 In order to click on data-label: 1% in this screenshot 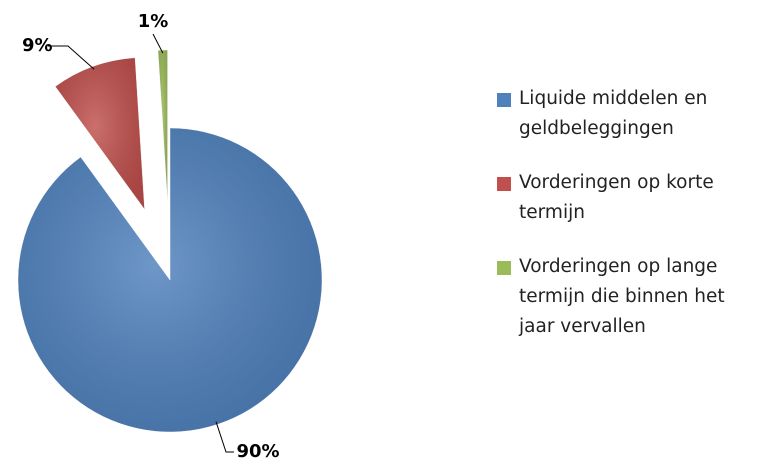, I will do `click(153, 21)`.